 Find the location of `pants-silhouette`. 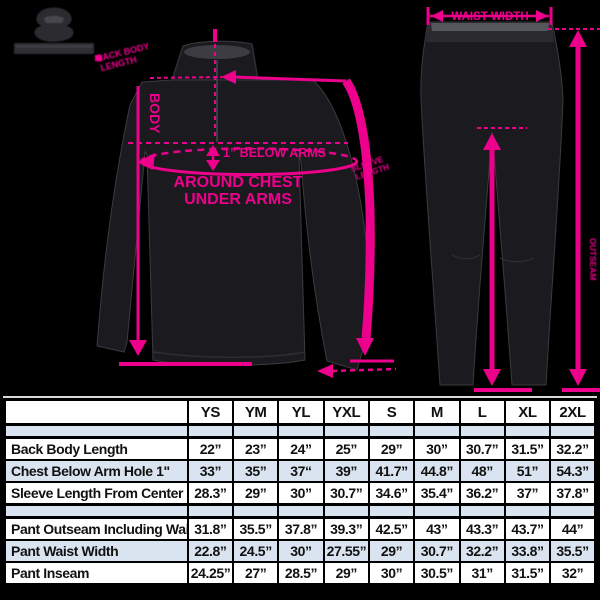

pants-silhouette is located at coordinates (492, 203).